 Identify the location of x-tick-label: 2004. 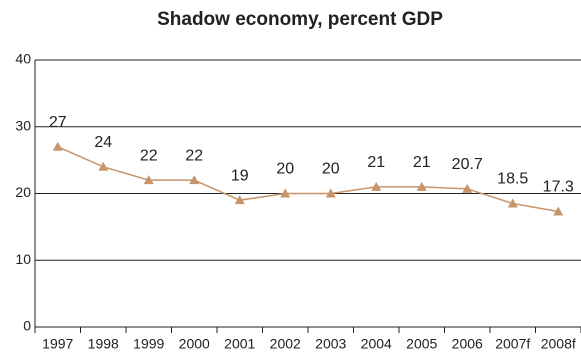
(376, 344).